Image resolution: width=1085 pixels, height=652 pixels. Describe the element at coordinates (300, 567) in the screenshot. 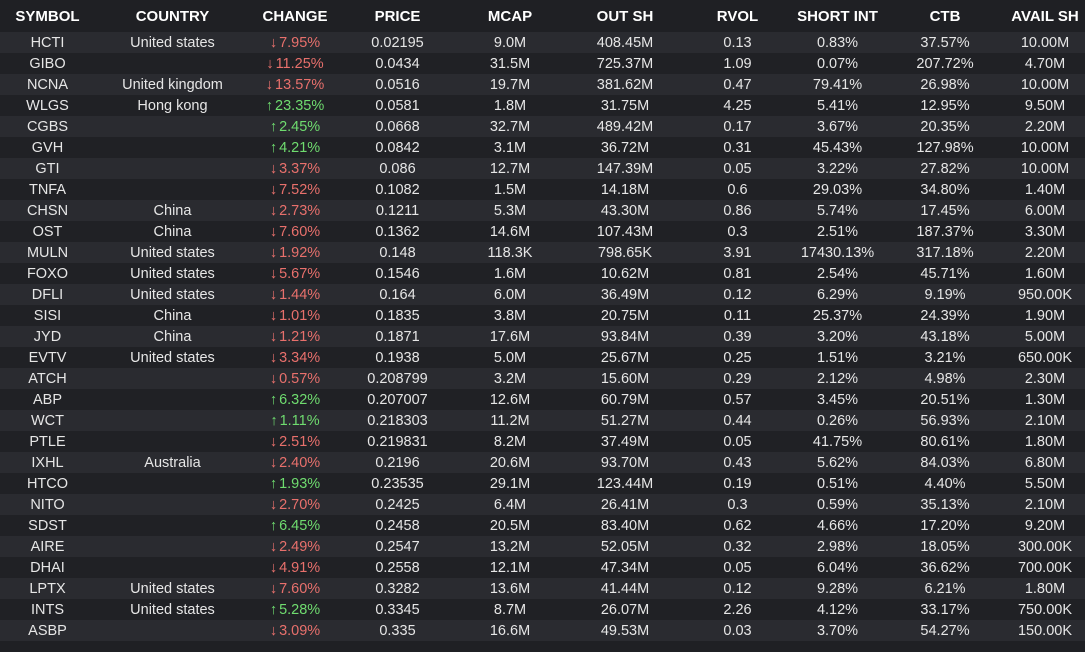

I see `change-value: 4.91%` at that location.